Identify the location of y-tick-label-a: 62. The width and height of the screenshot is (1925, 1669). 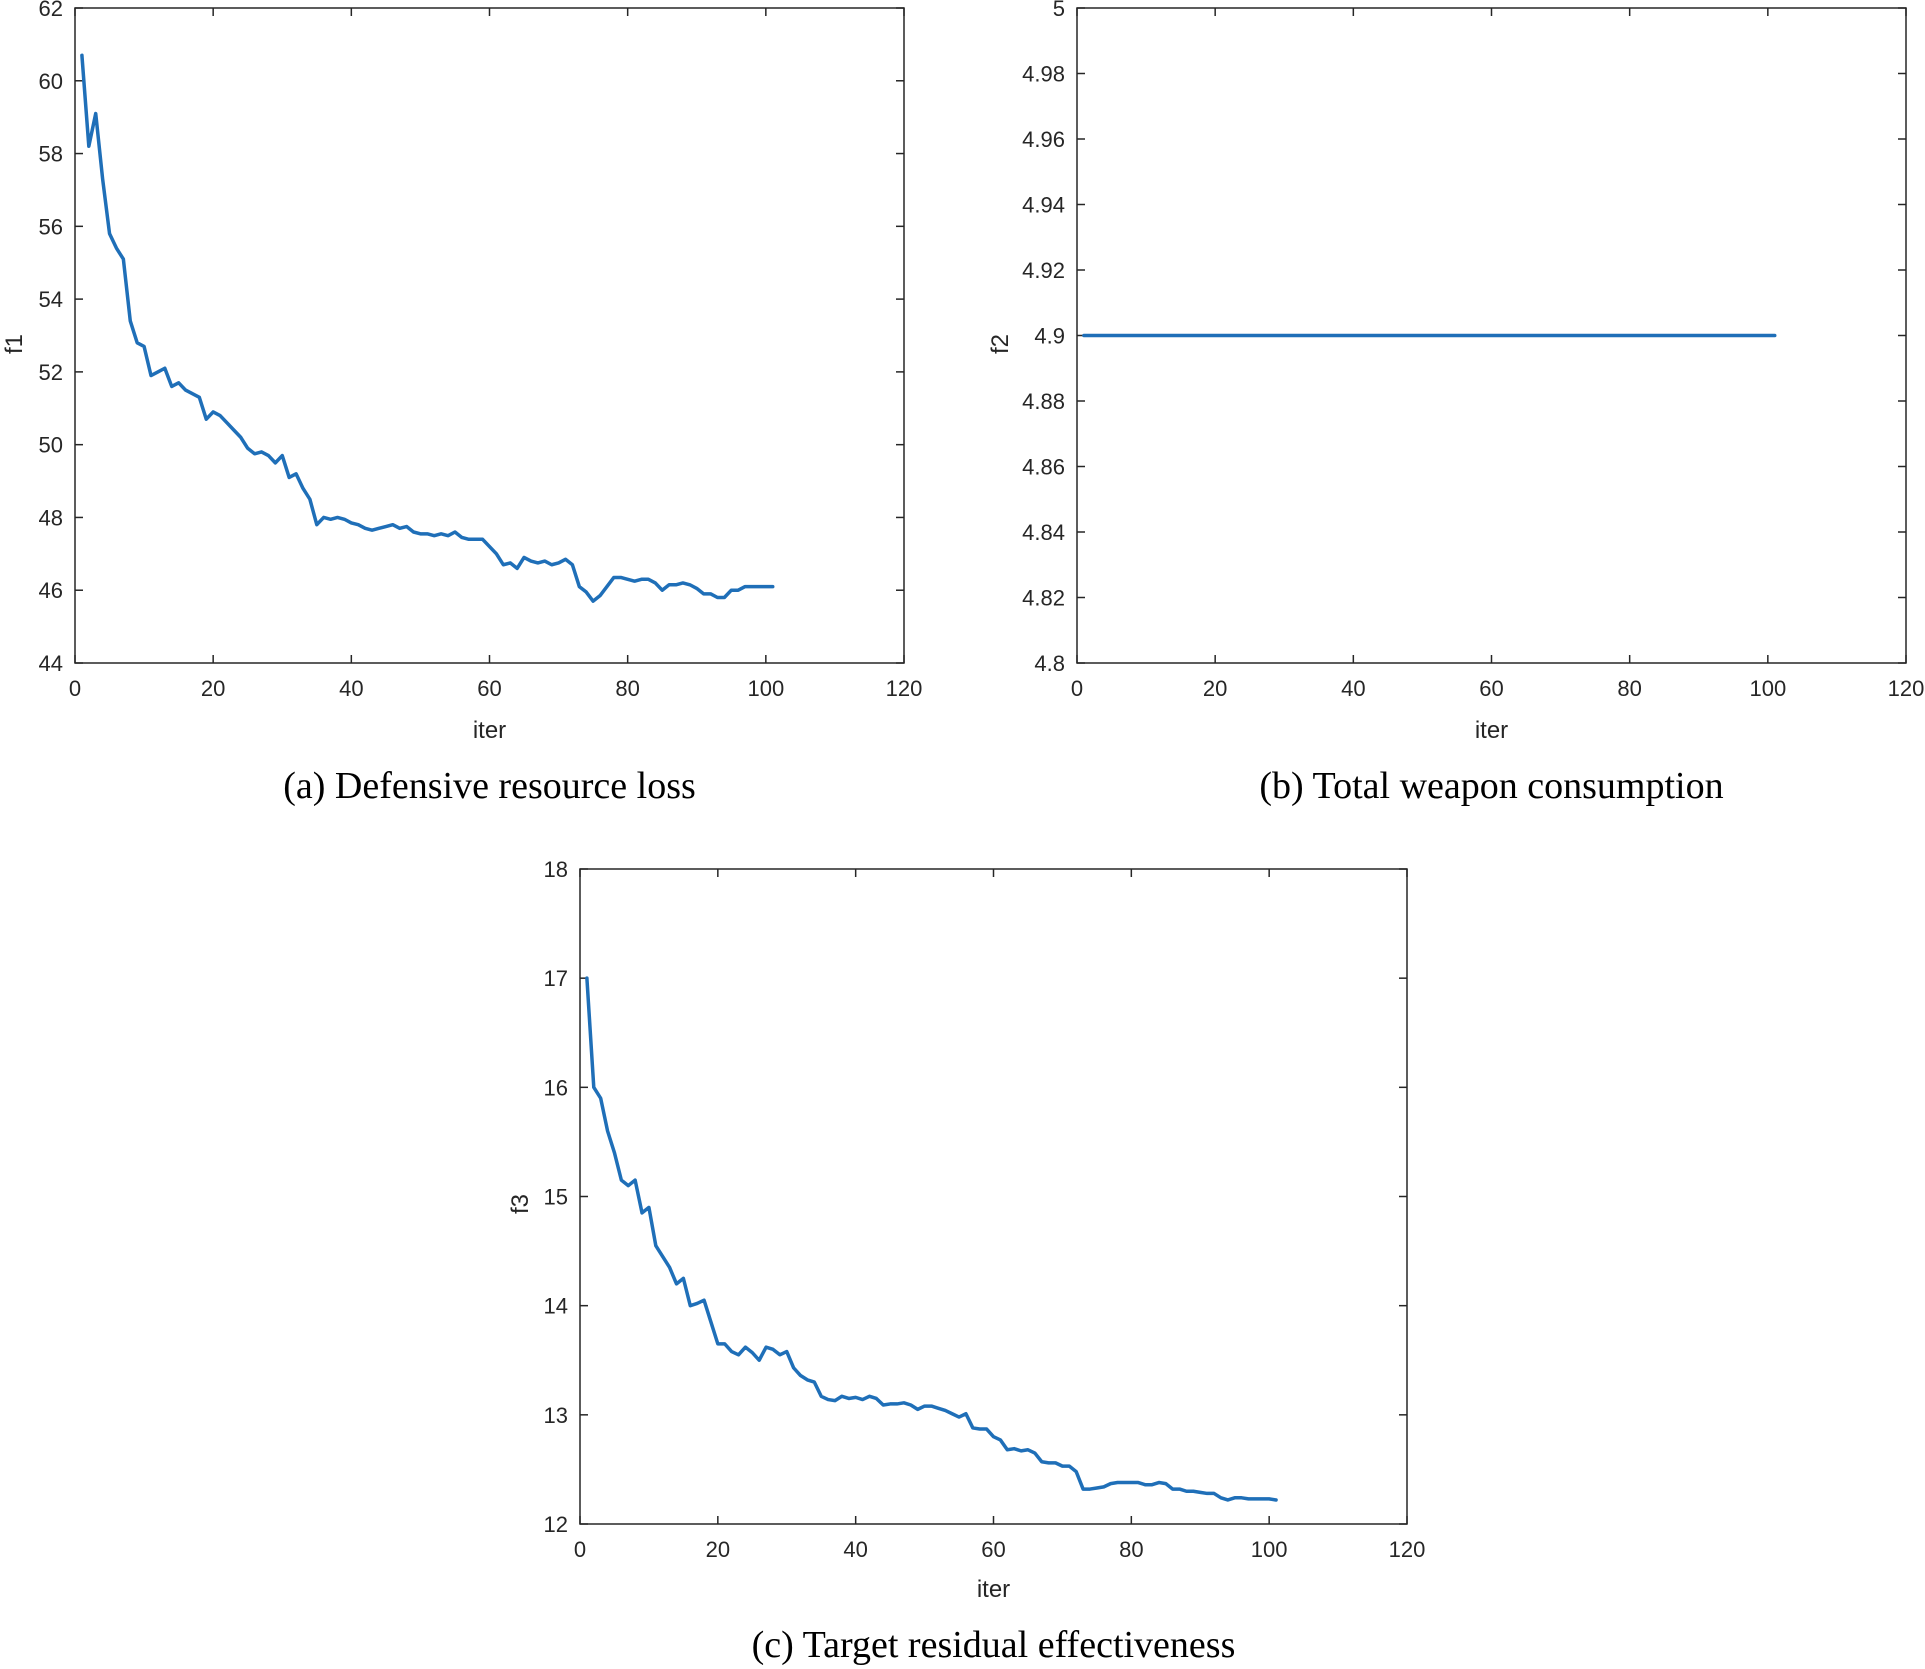
(51, 10).